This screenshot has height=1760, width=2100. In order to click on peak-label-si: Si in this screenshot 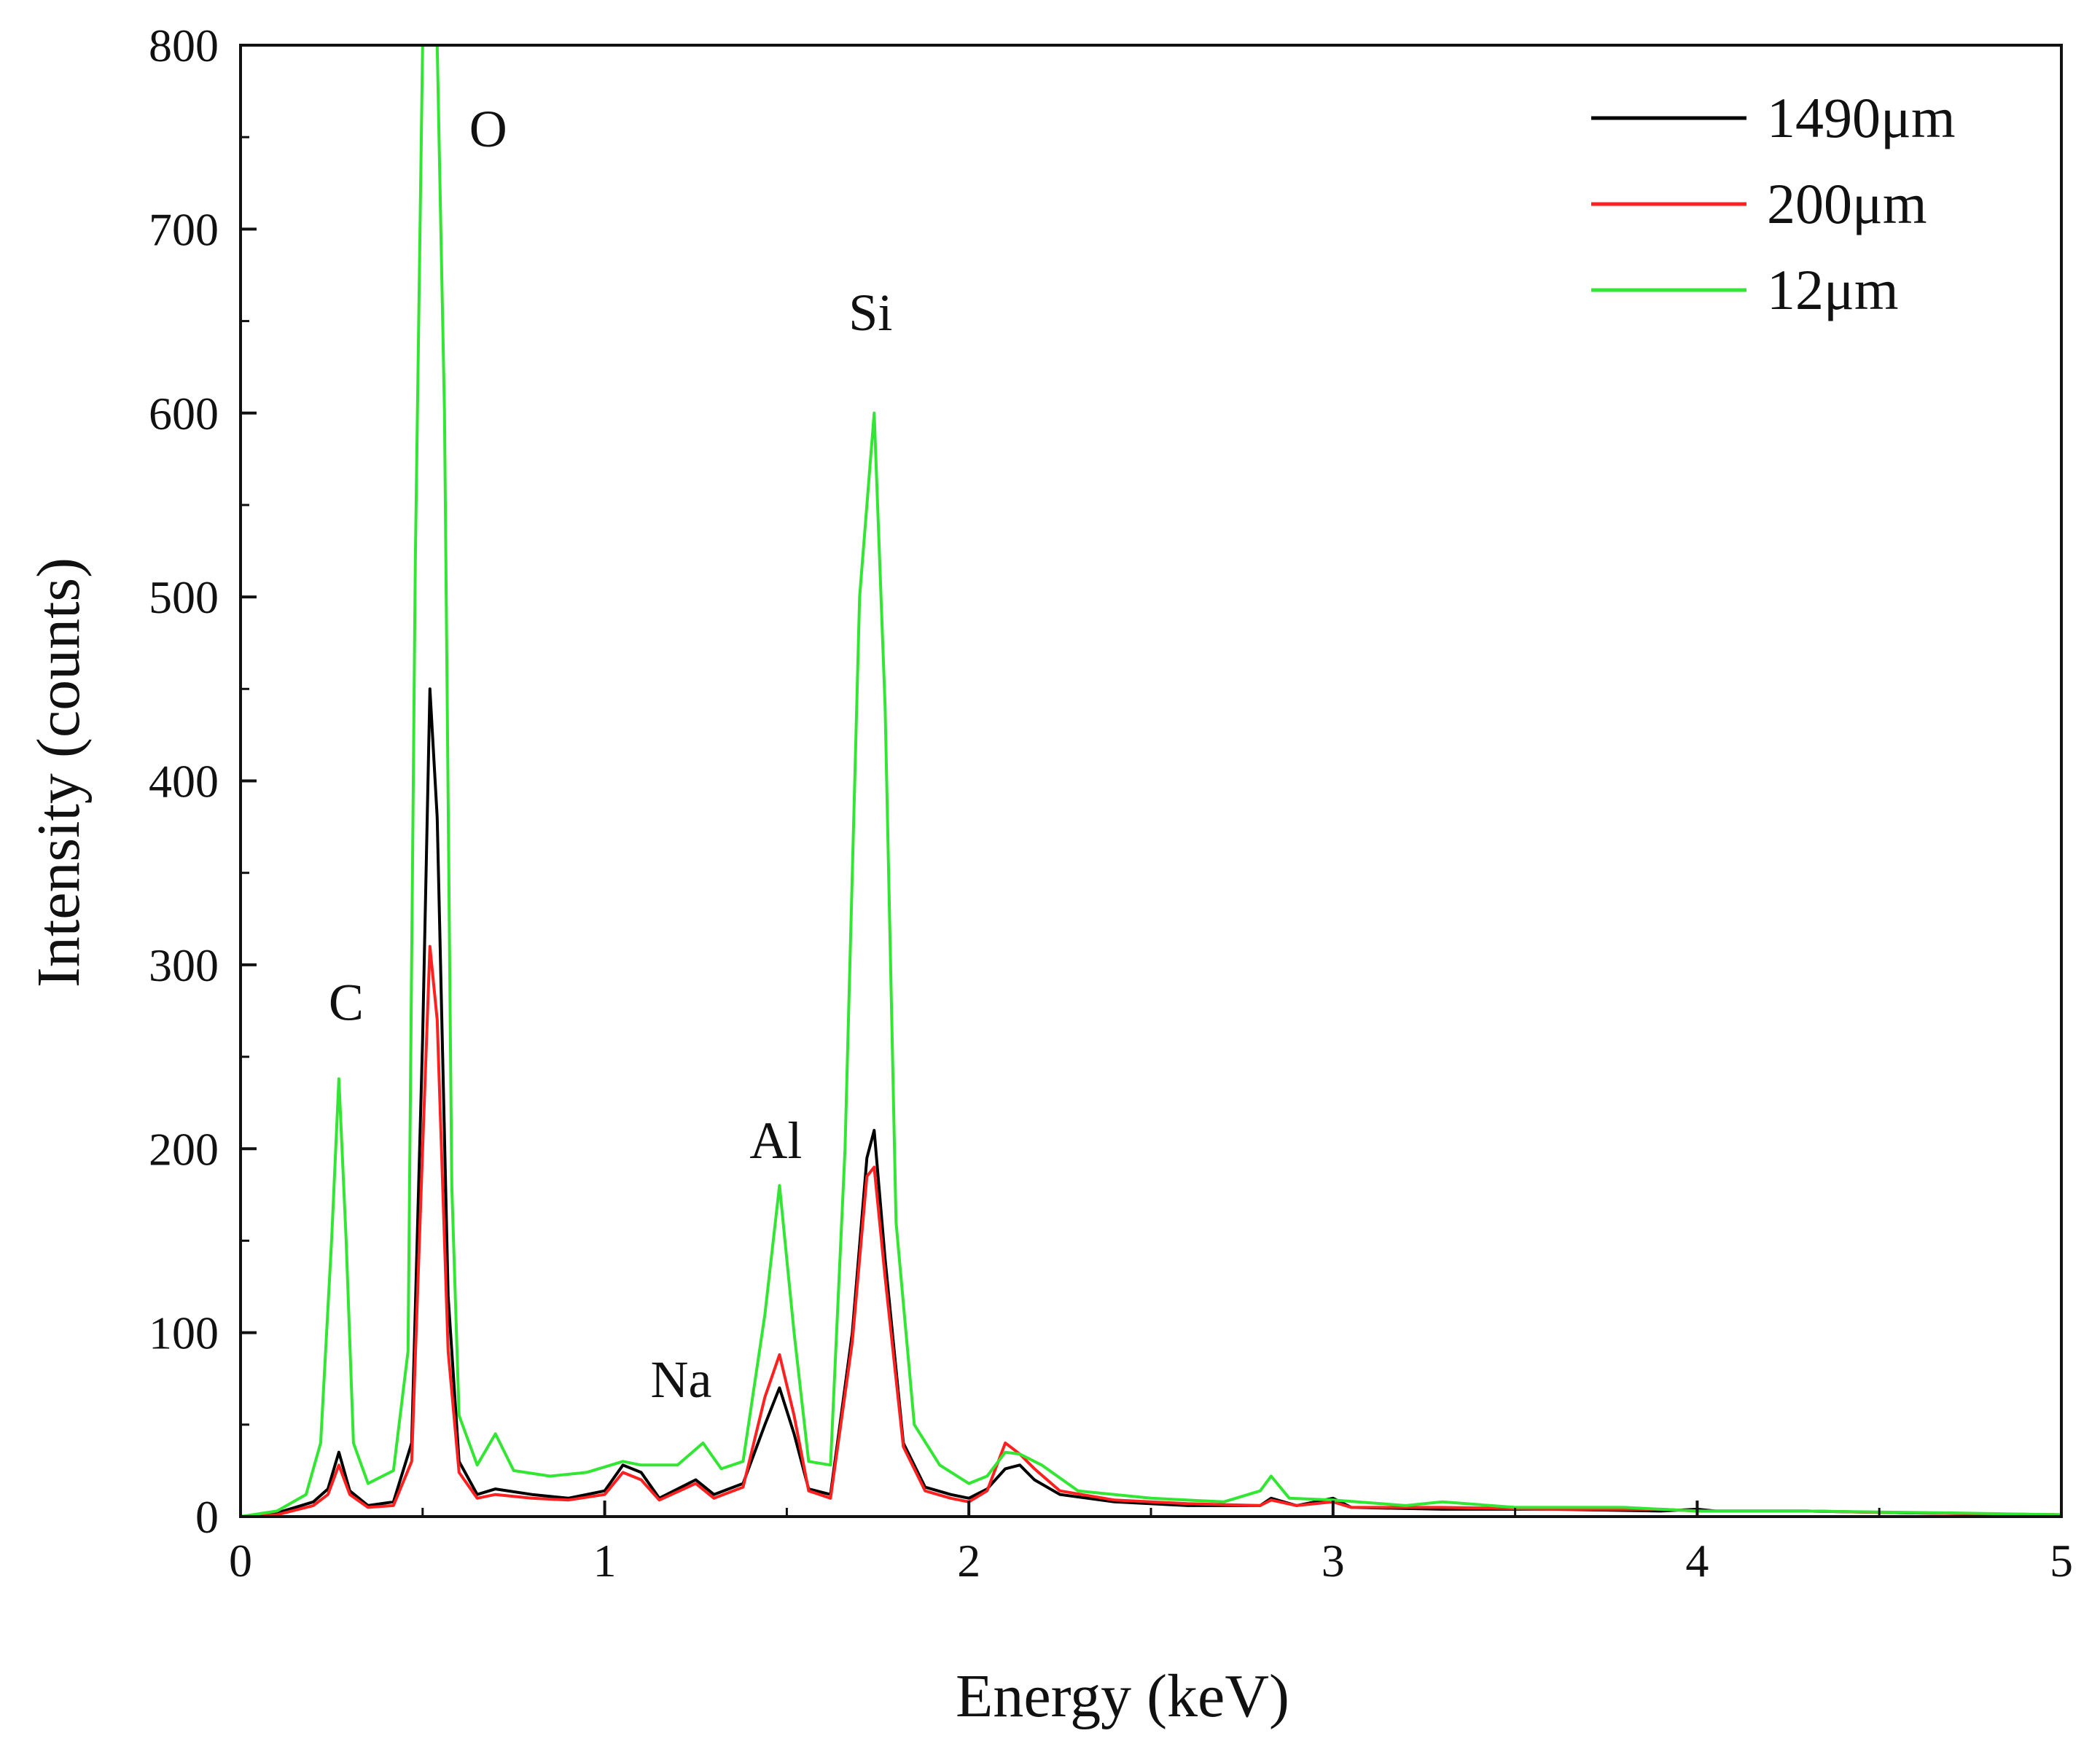, I will do `click(870, 312)`.